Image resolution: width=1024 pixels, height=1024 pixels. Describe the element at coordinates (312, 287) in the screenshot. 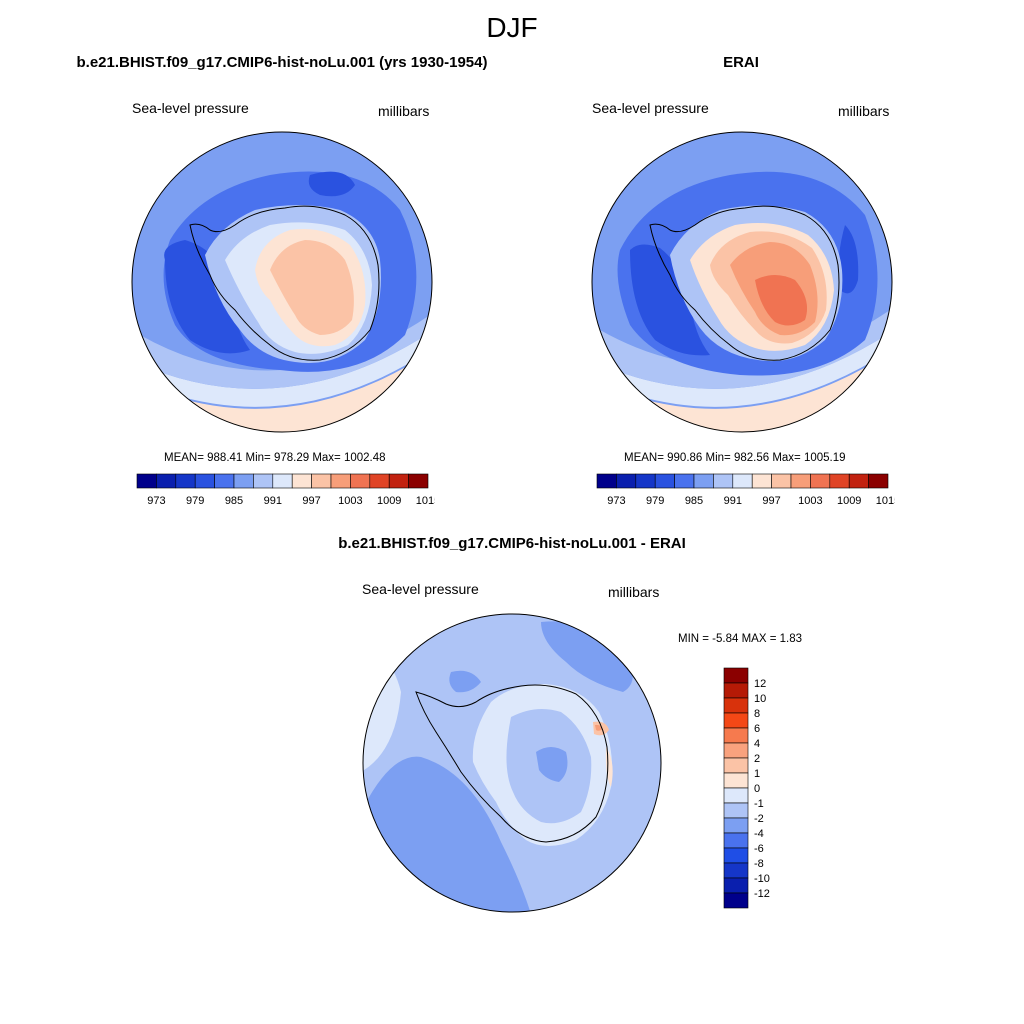

I see `model-contour-continent-salmon` at that location.